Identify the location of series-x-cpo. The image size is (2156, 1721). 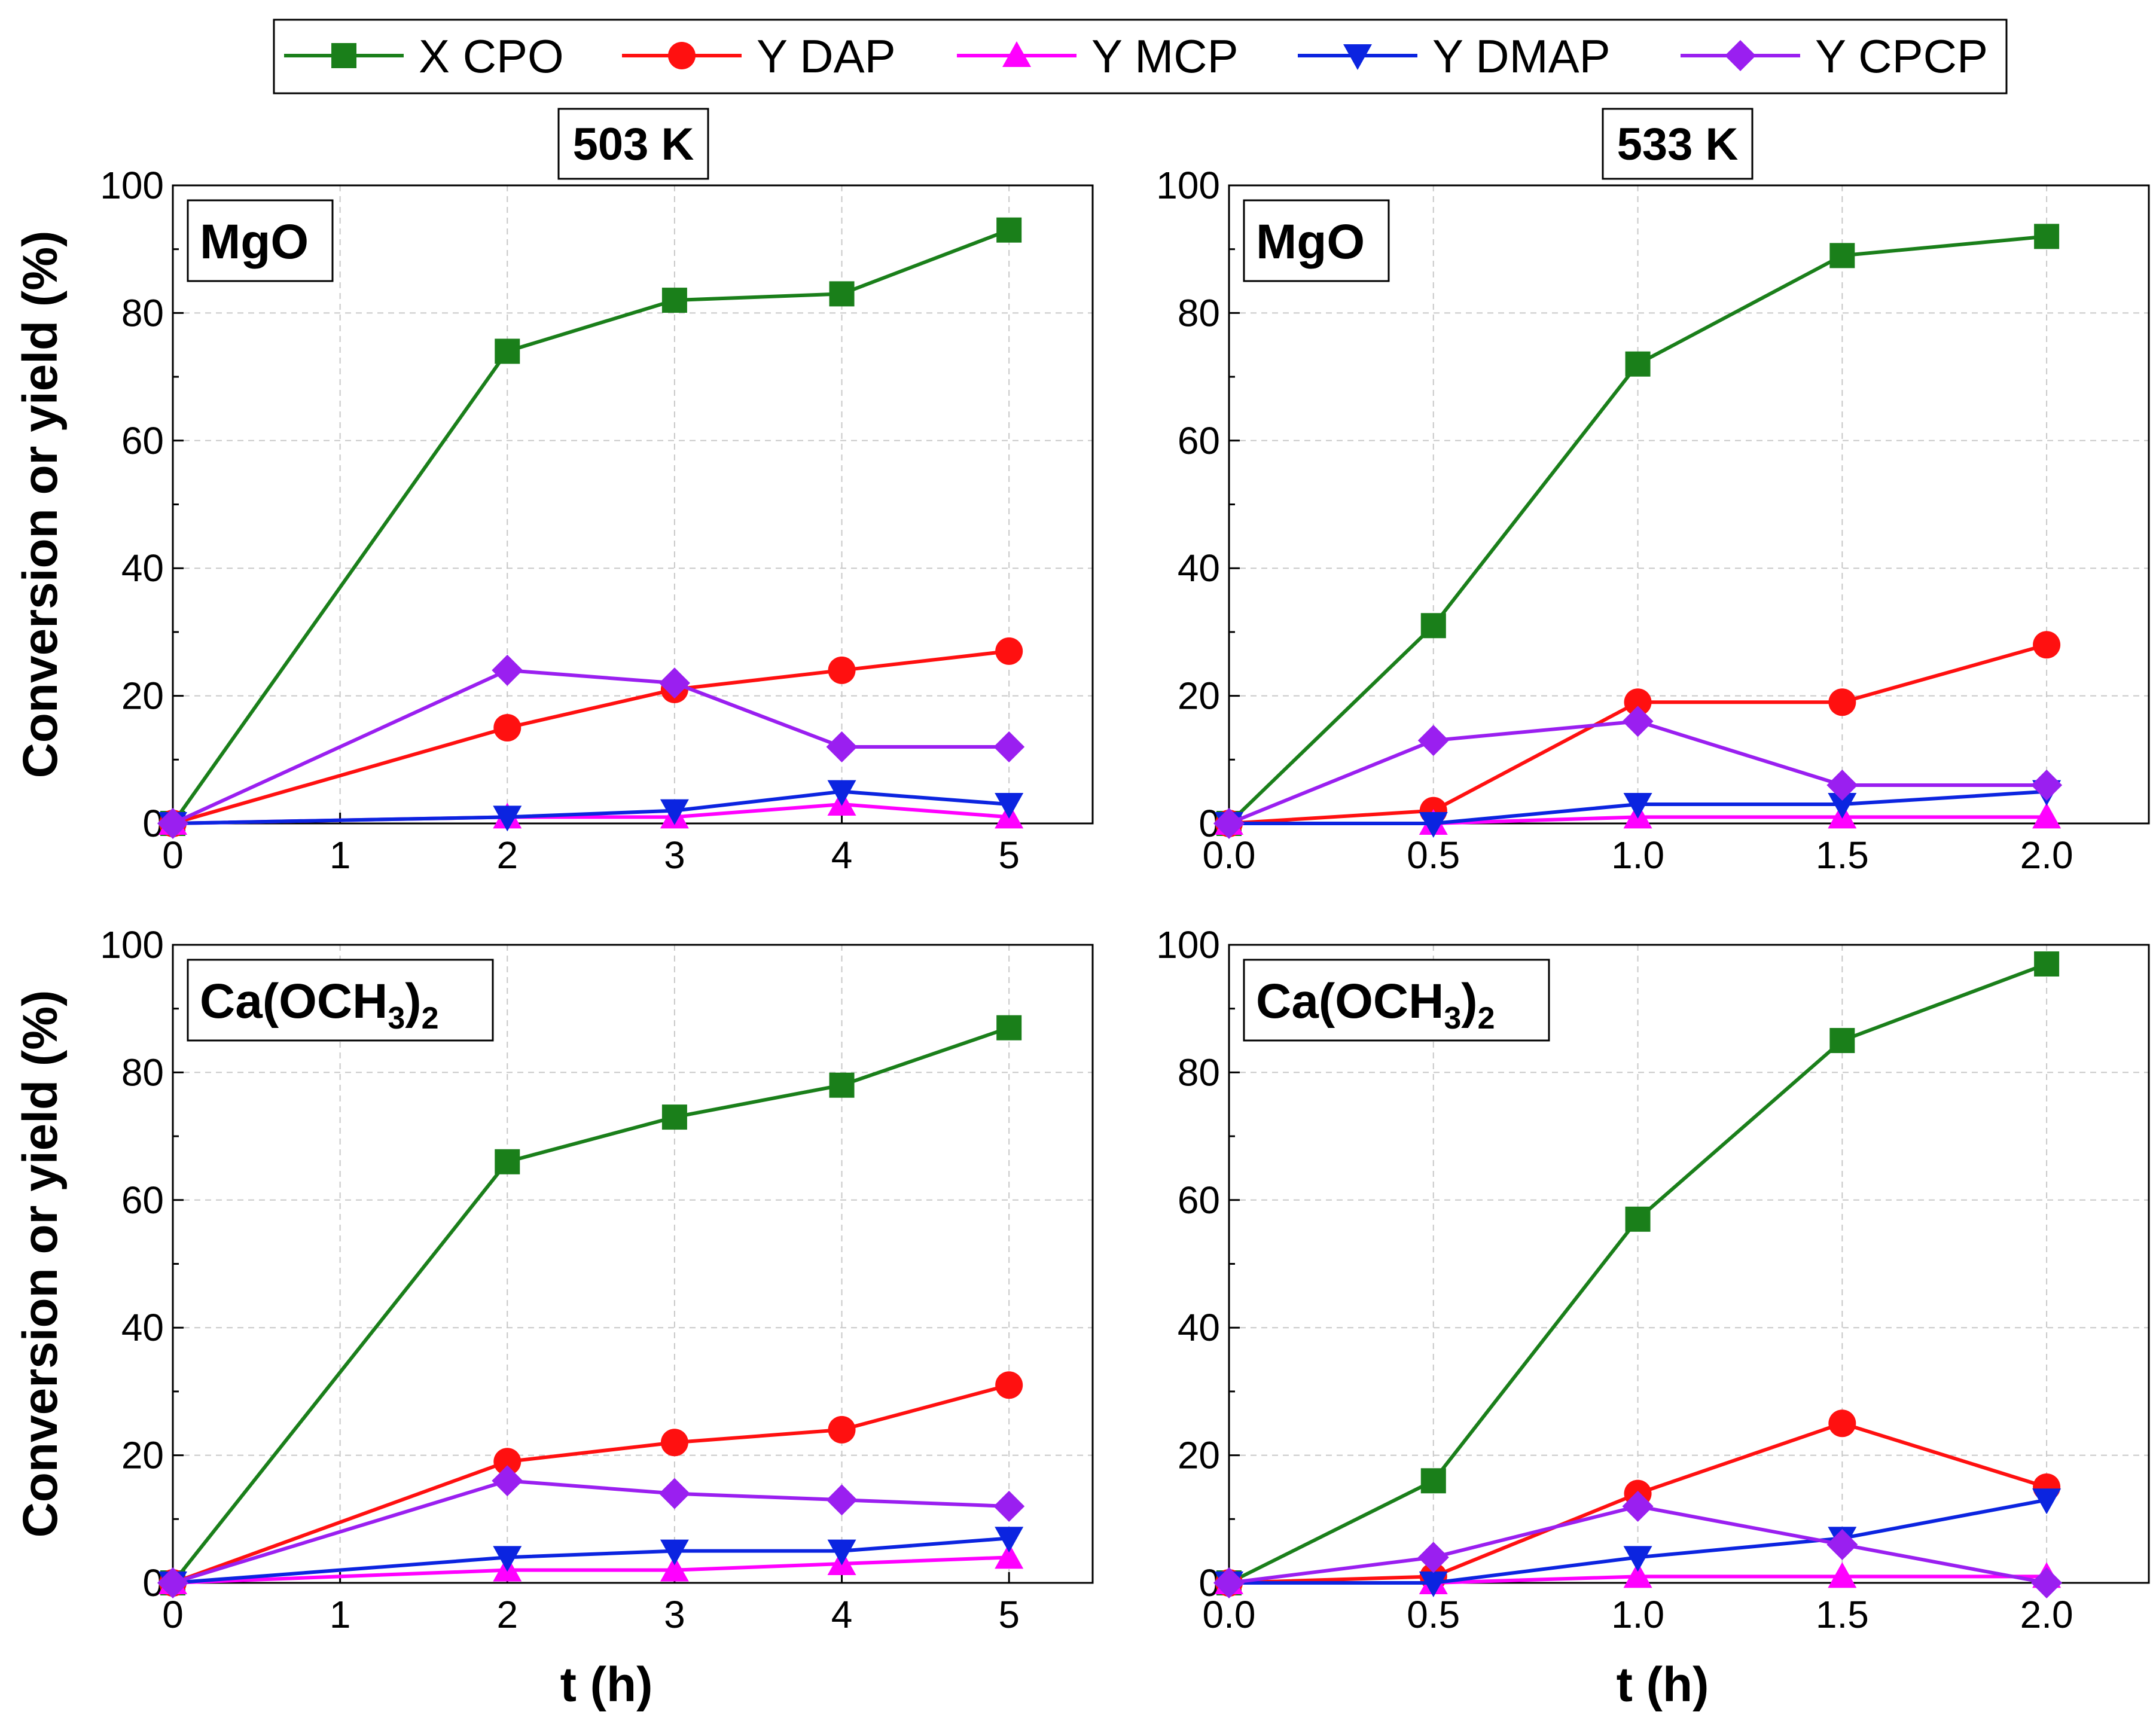
(591, 526).